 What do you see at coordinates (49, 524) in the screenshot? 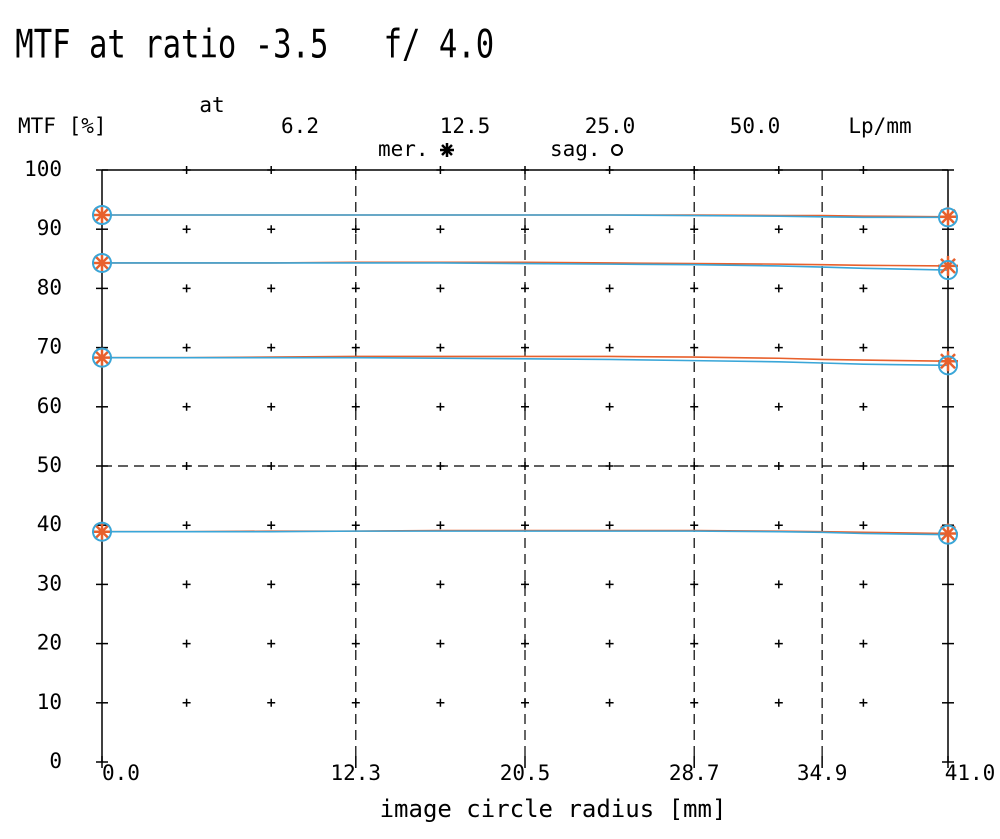
I see `y-tick-label: 40` at bounding box center [49, 524].